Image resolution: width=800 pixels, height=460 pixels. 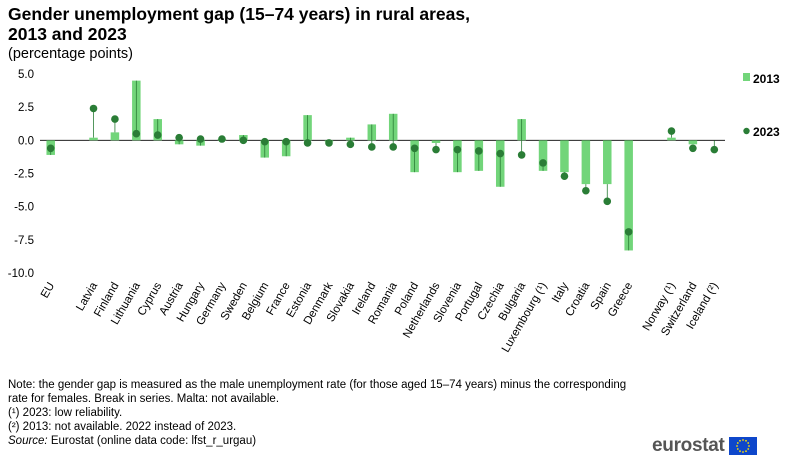 I want to click on y-tick-label: -5.0, so click(x=24, y=208).